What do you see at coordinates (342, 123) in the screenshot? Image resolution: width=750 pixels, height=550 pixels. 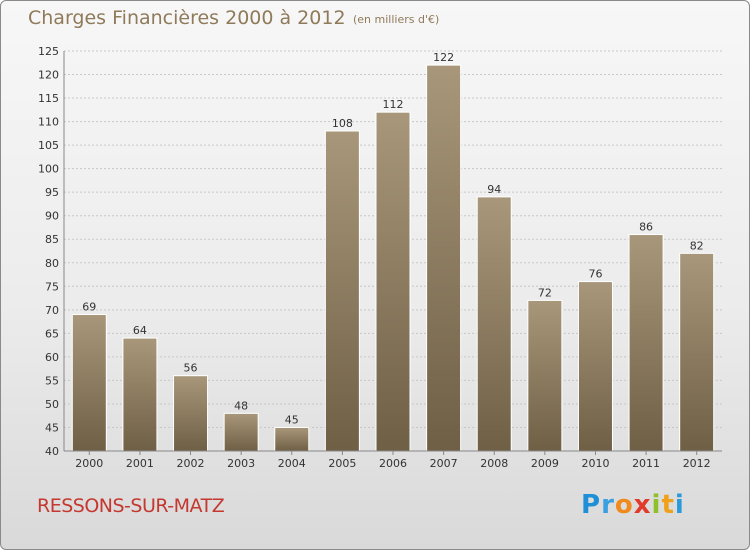 I see `data-label: 108` at bounding box center [342, 123].